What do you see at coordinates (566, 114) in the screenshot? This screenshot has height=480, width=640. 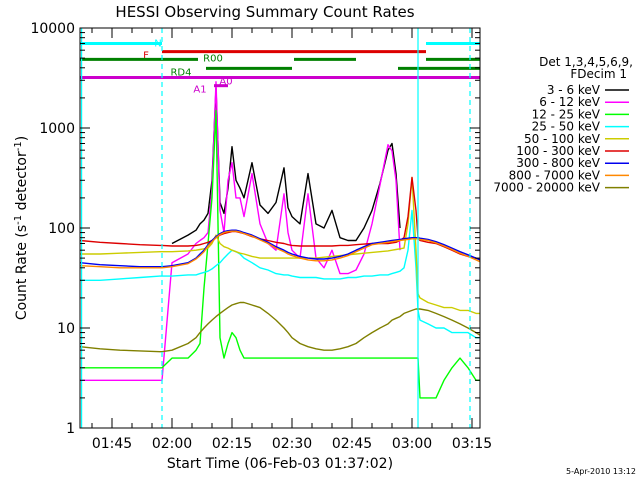 I see `legend-label-12-25-kev: 12 - 25 keV` at bounding box center [566, 114].